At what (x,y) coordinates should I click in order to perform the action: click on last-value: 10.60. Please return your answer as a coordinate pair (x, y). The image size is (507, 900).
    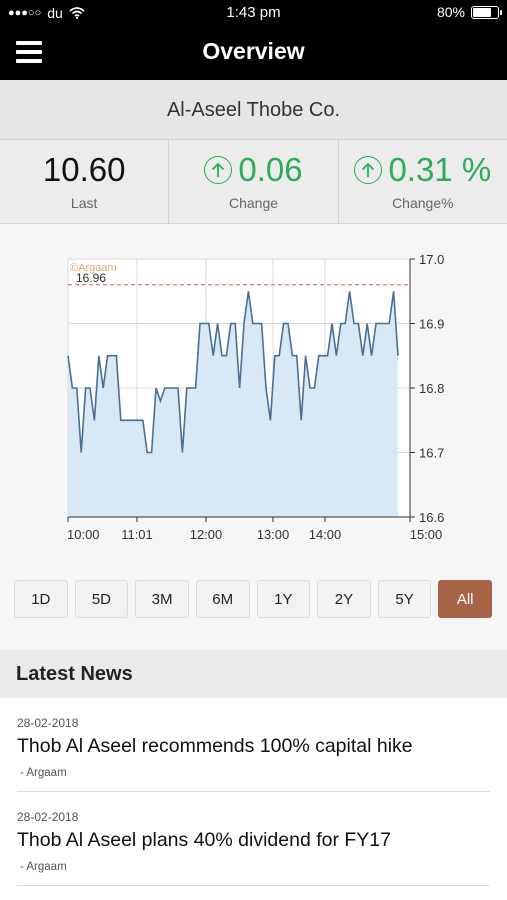
    Looking at the image, I should click on (84, 169).